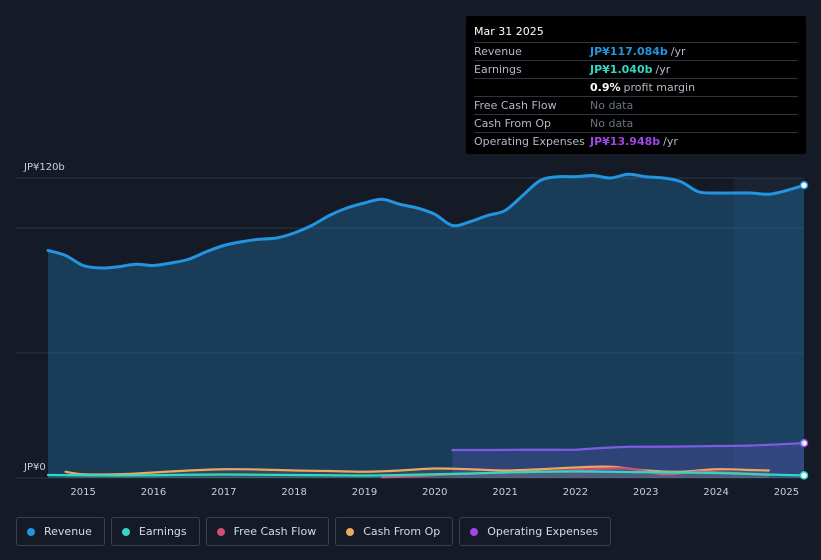 The height and width of the screenshot is (560, 821). I want to click on tooltip-label: Revenue, so click(498, 51).